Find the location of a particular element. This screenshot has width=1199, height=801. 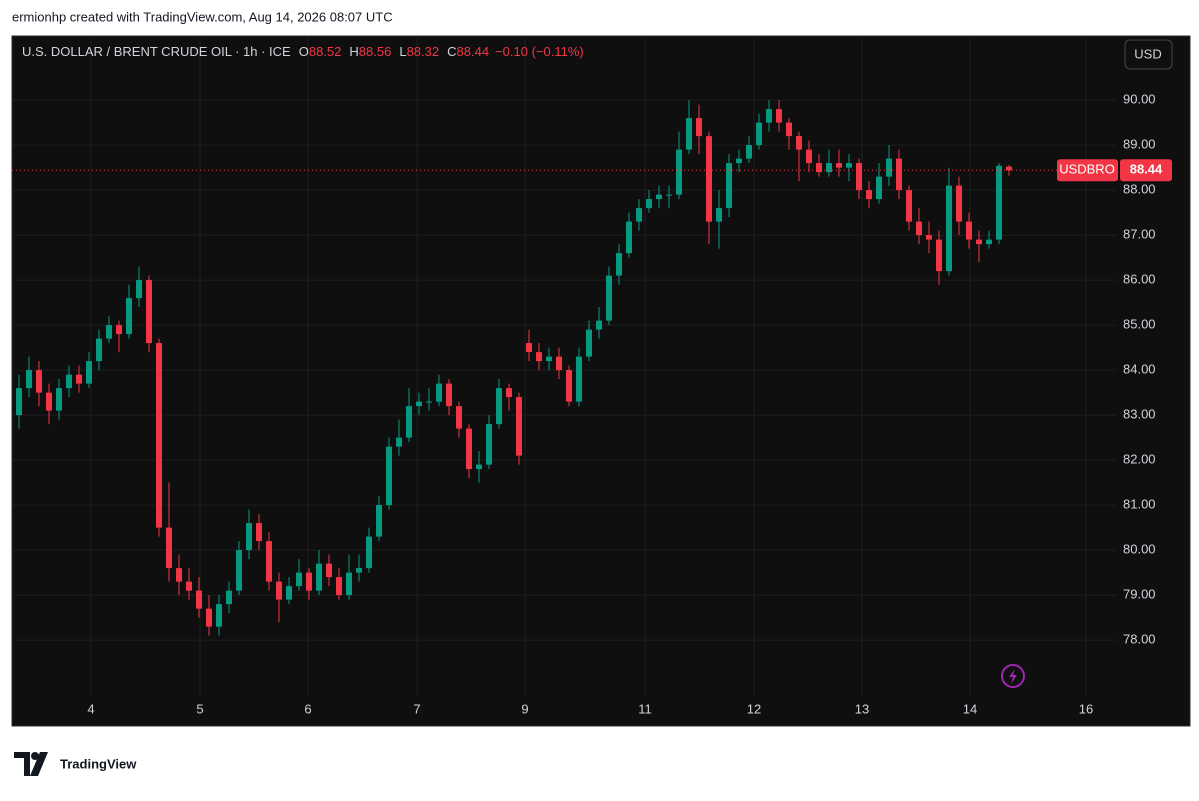

currency-button is located at coordinates (1148, 54).